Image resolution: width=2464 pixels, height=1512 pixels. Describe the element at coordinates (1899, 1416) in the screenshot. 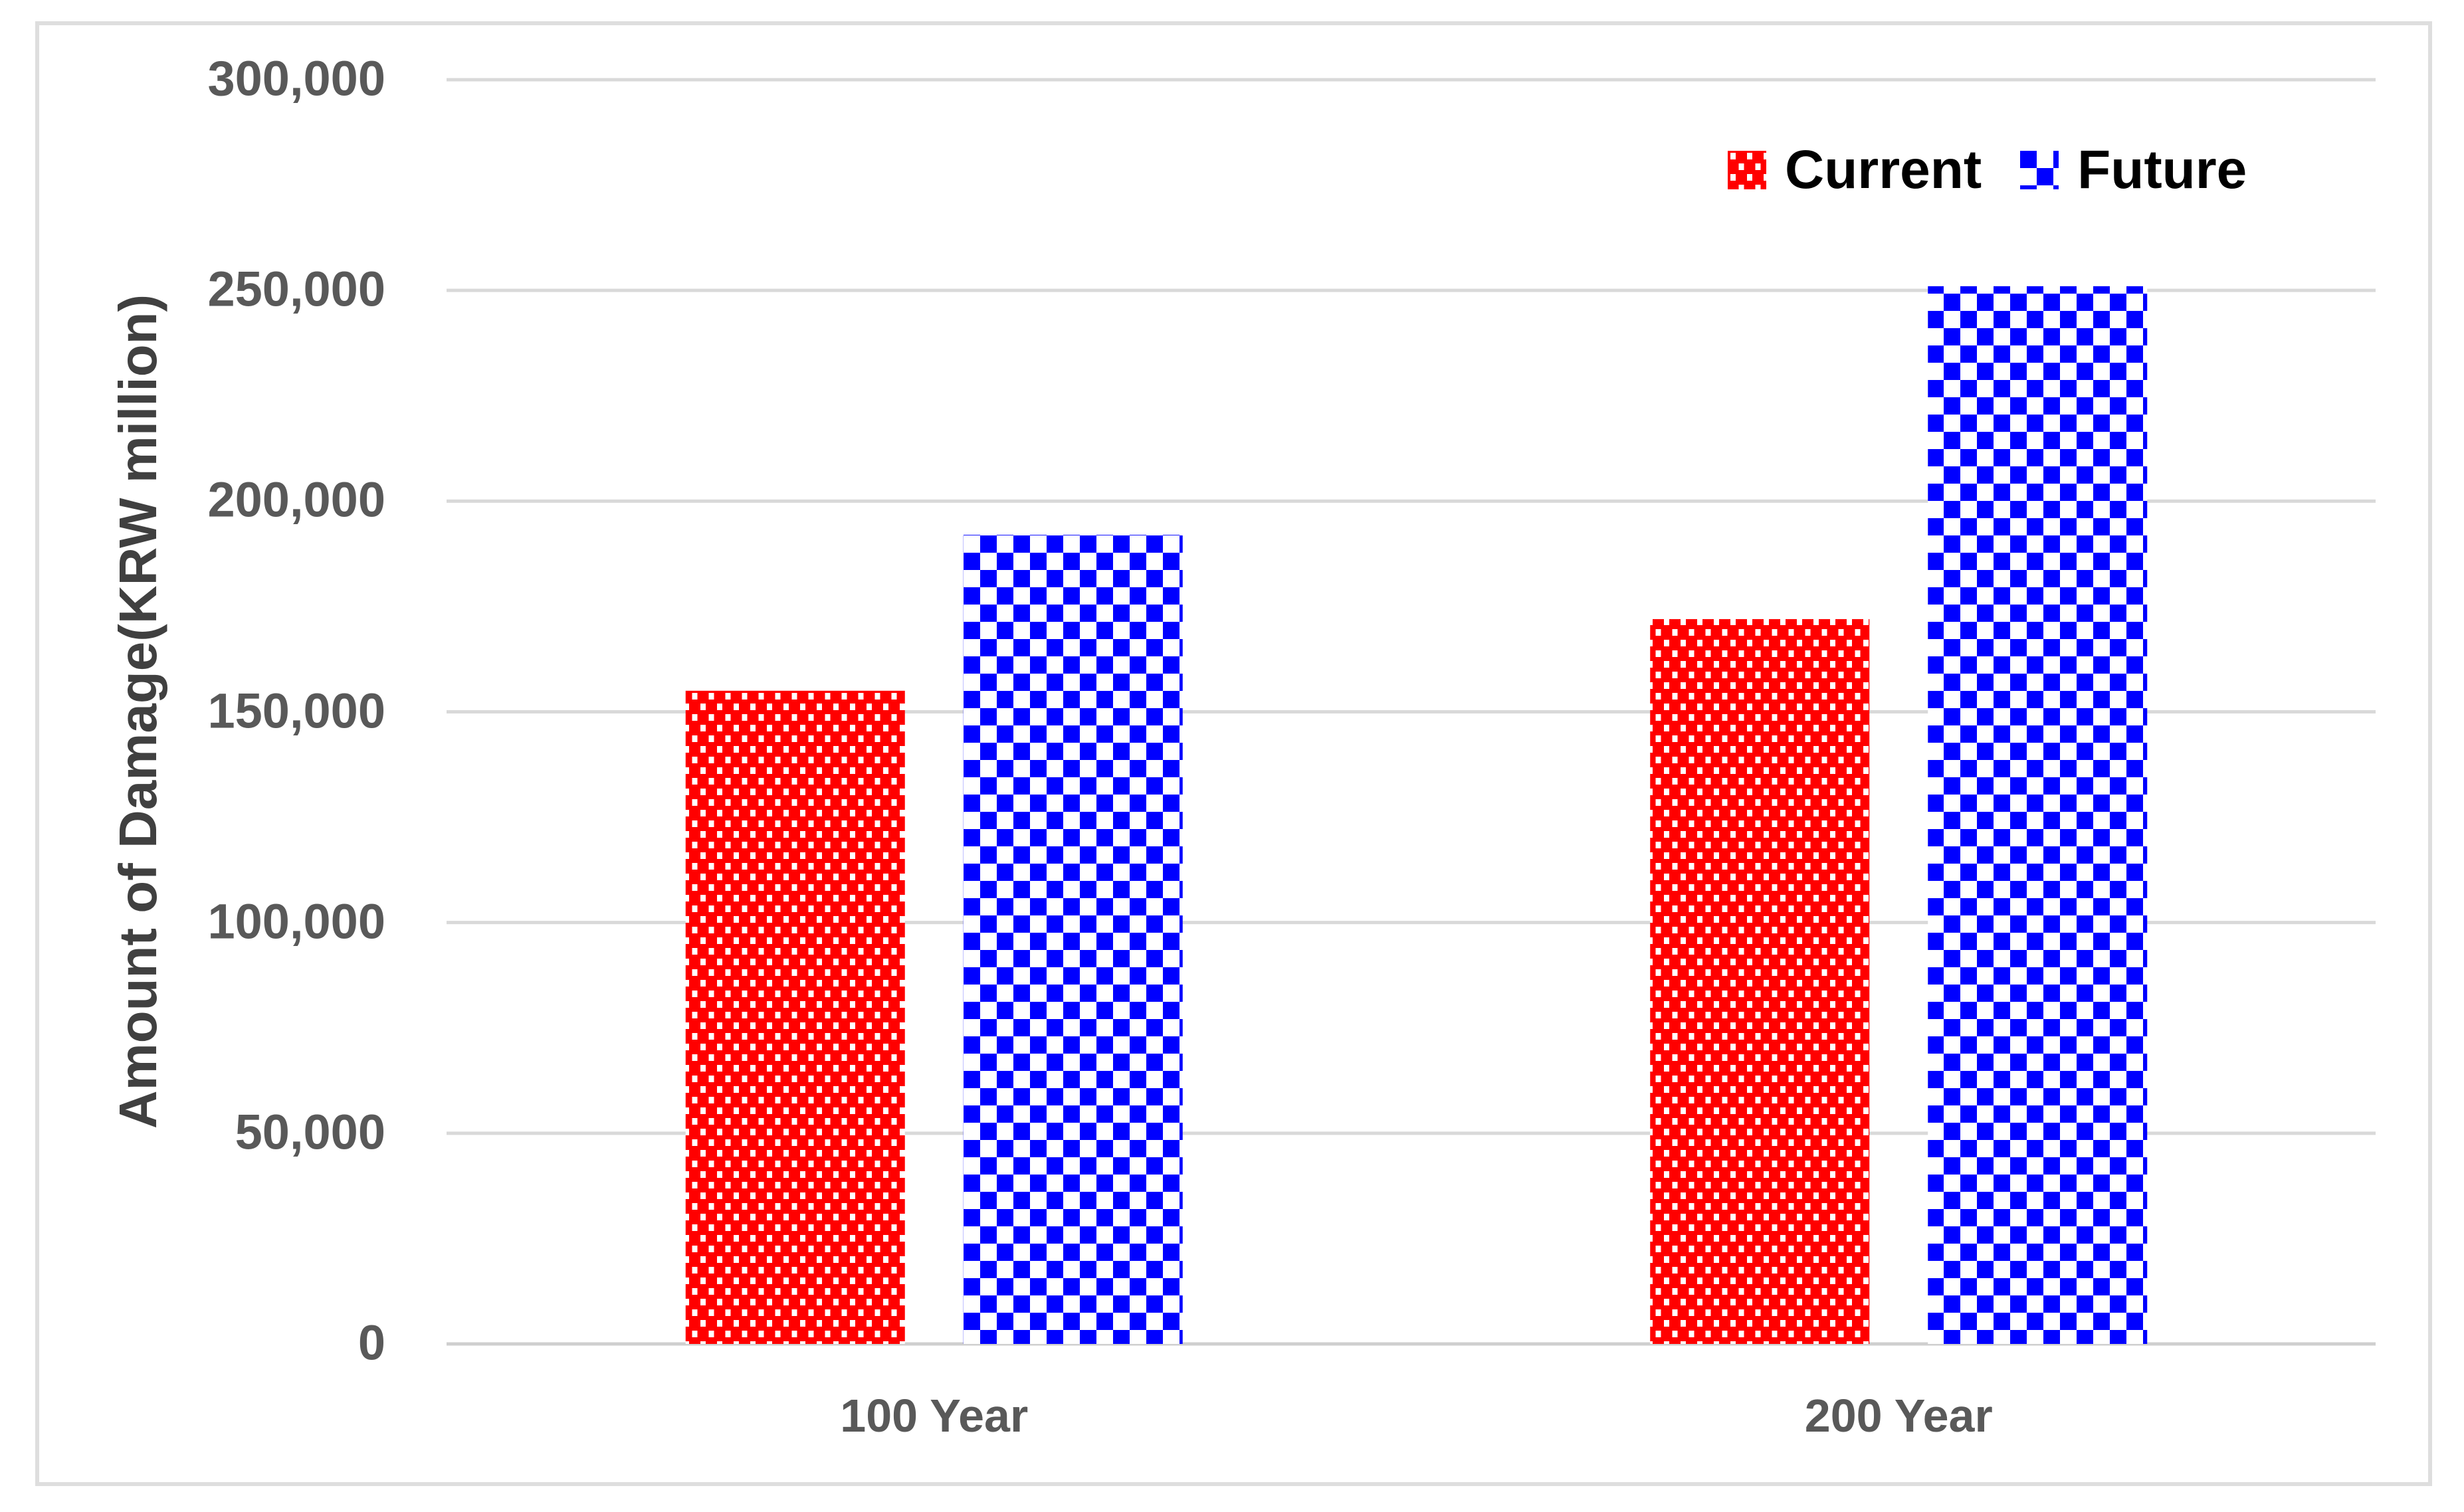

I see `x-category-label-200-year: 200 Year` at that location.